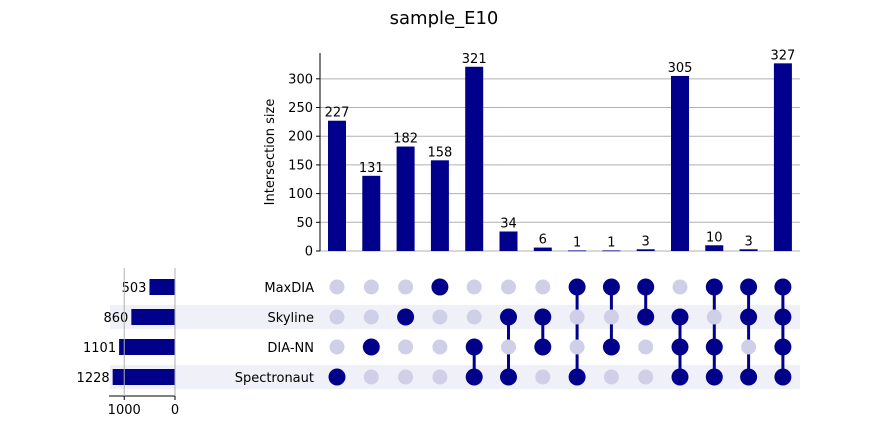  I want to click on set-axis-tick-label: 0, so click(175, 410).